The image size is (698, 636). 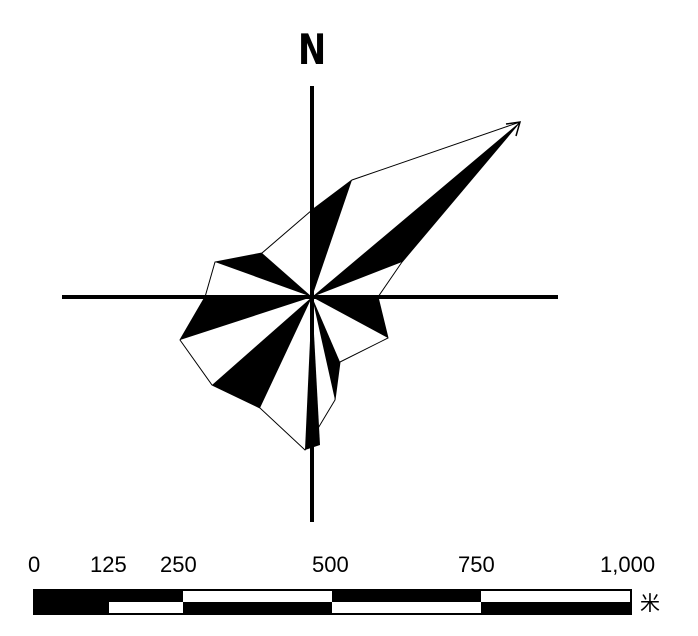 I want to click on petal-sw, so click(x=262, y=352).